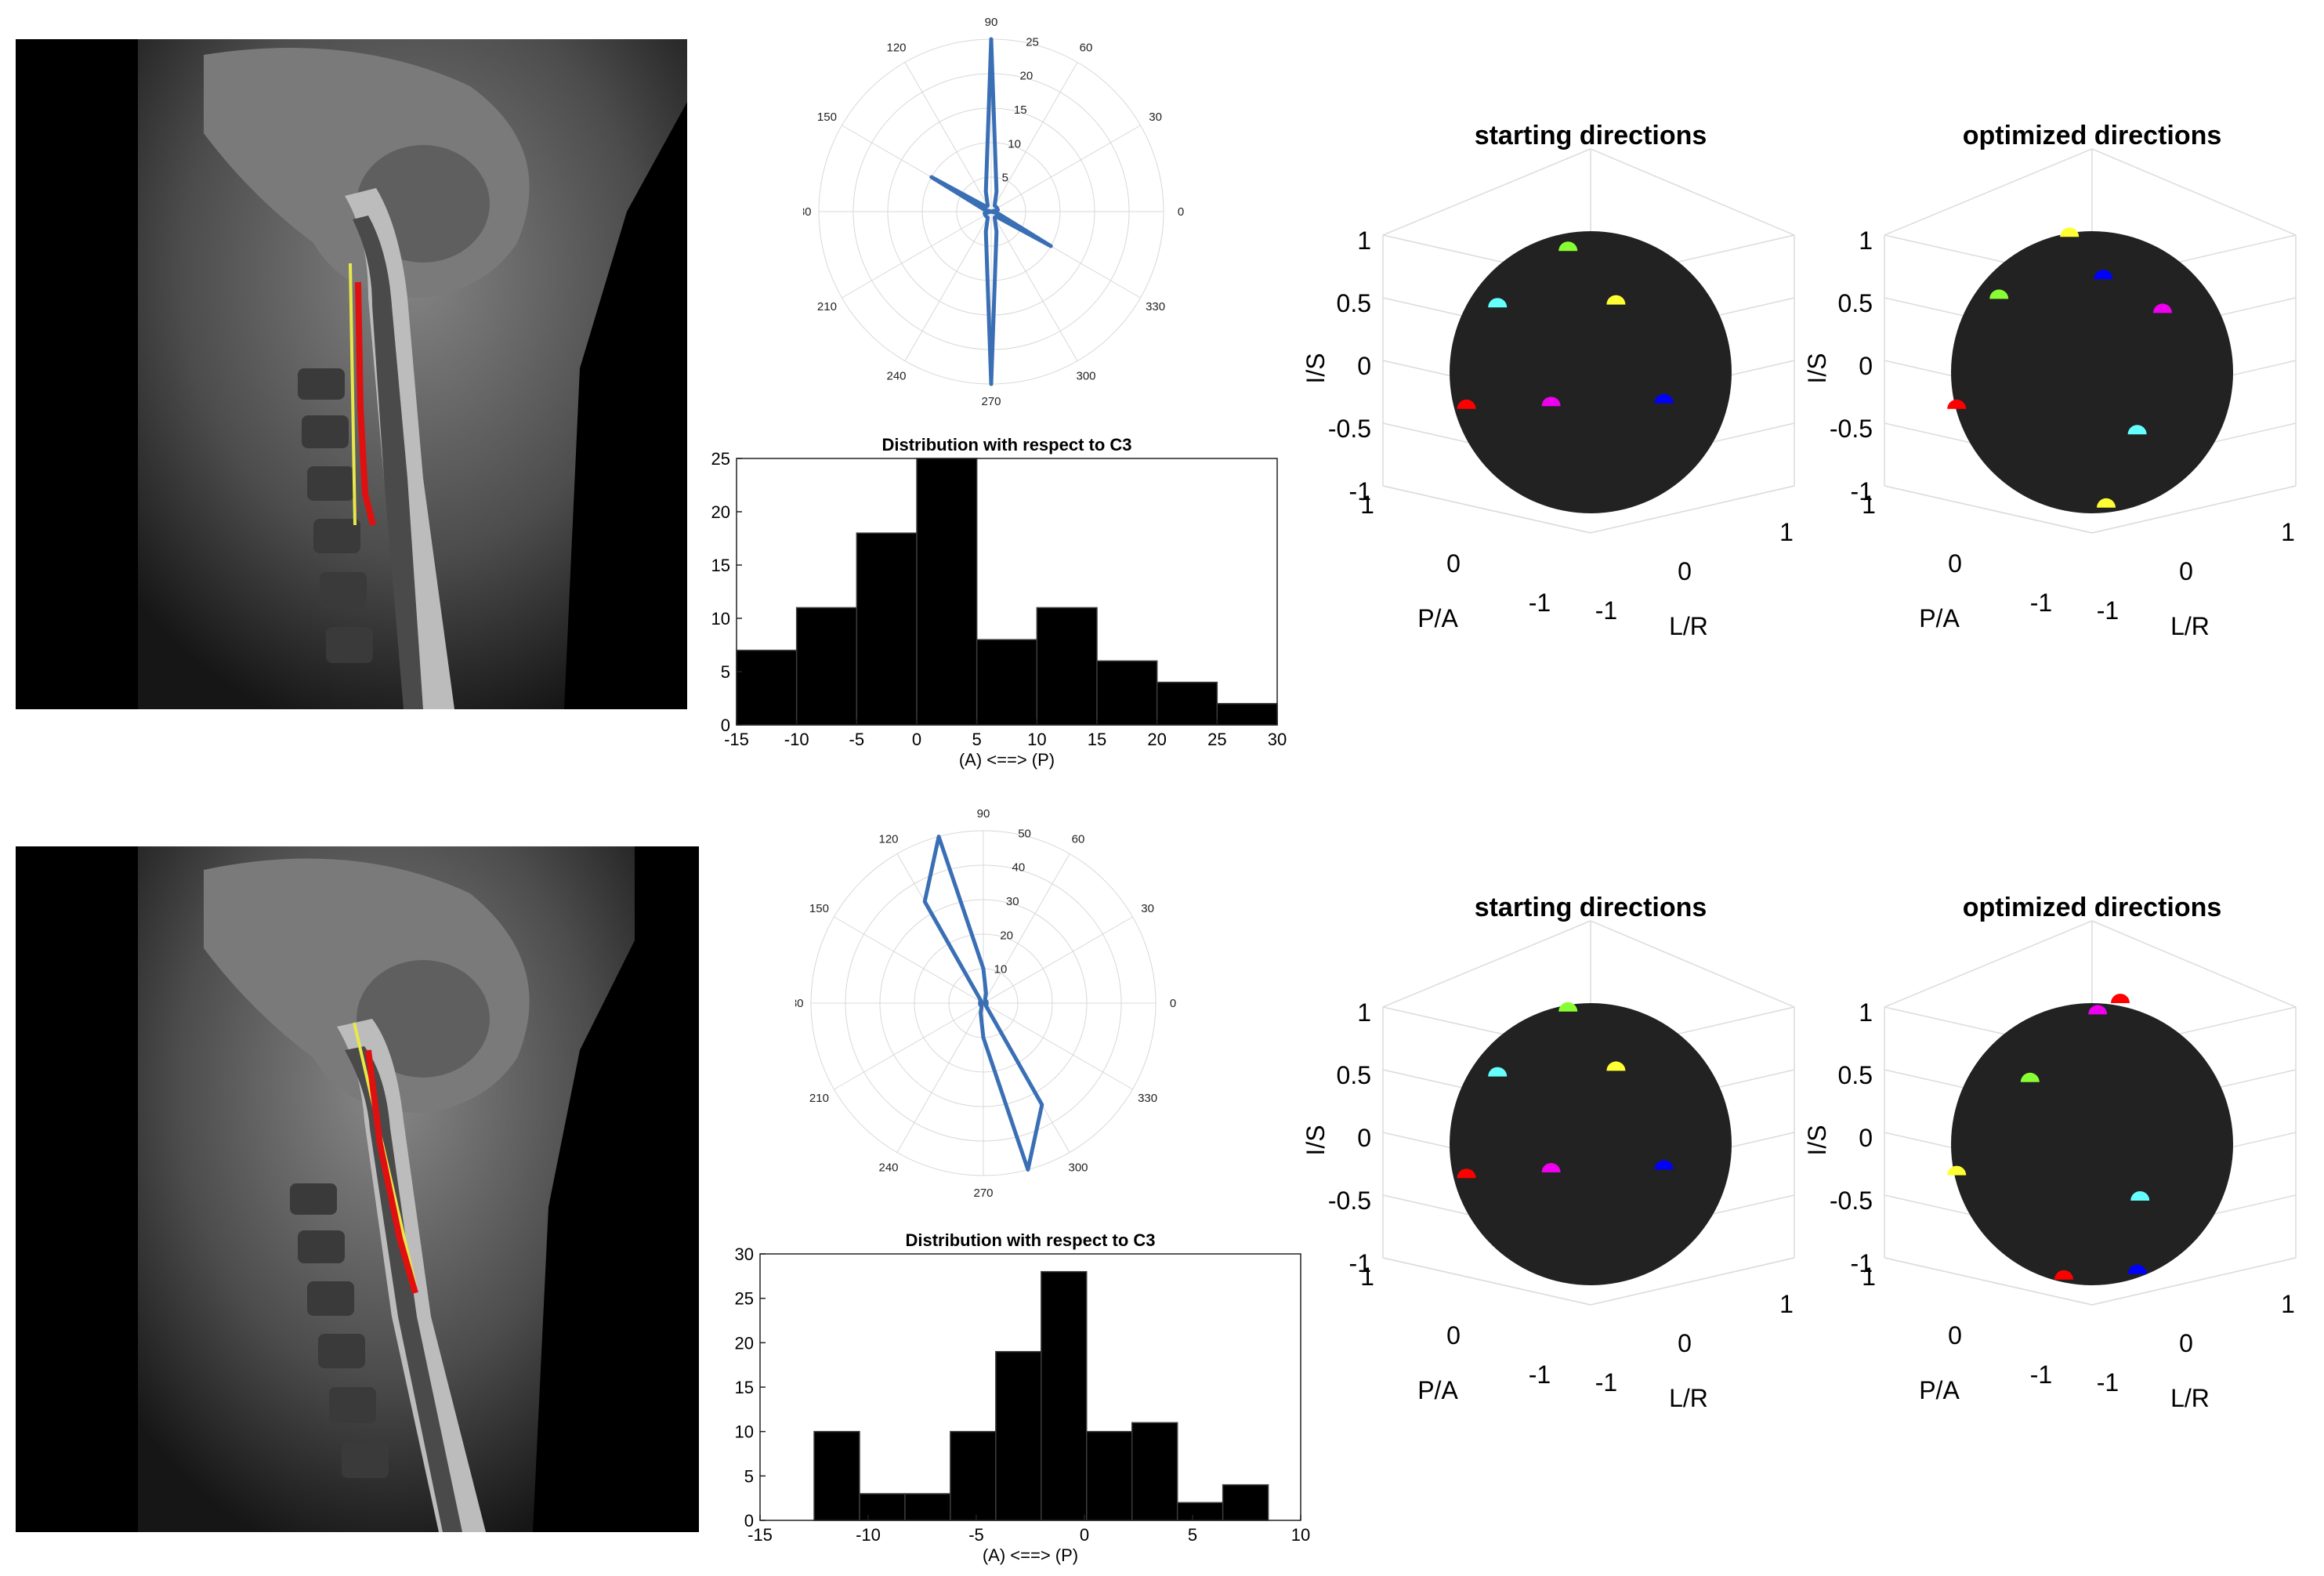  Describe the element at coordinates (2092, 135) in the screenshot. I see `sphere-title: optimized directions` at that location.